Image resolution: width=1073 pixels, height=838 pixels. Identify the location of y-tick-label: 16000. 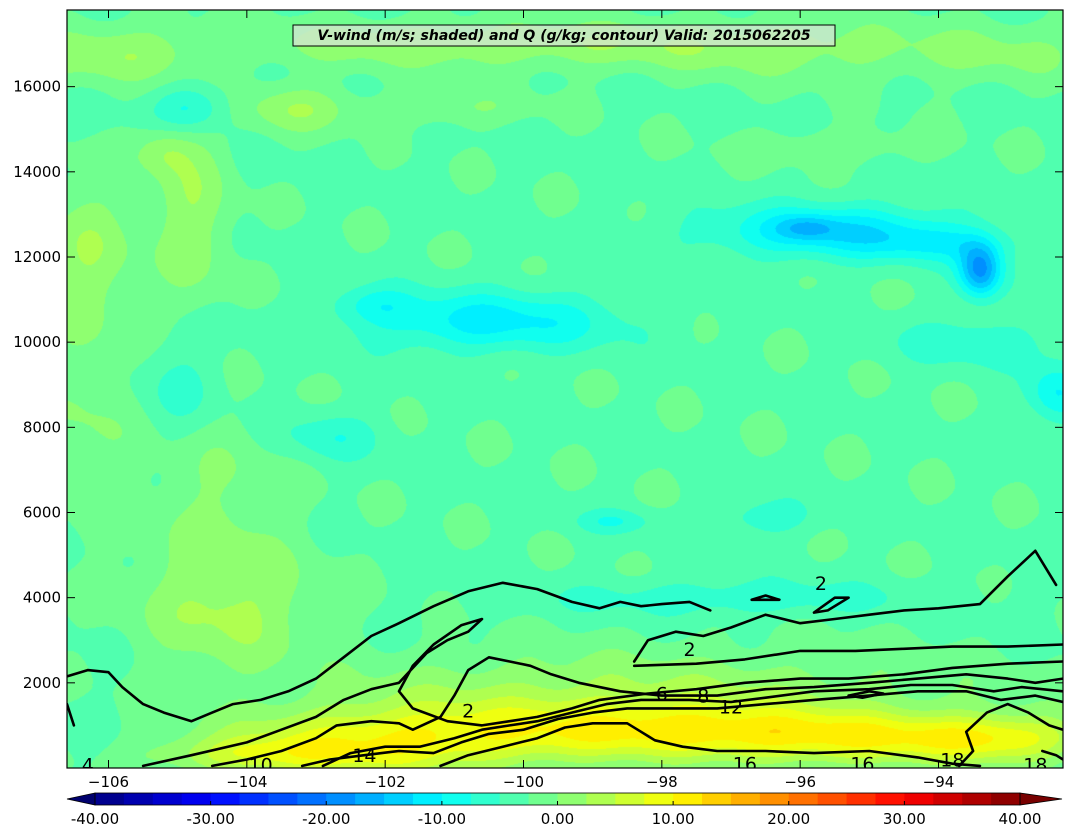
(37, 87).